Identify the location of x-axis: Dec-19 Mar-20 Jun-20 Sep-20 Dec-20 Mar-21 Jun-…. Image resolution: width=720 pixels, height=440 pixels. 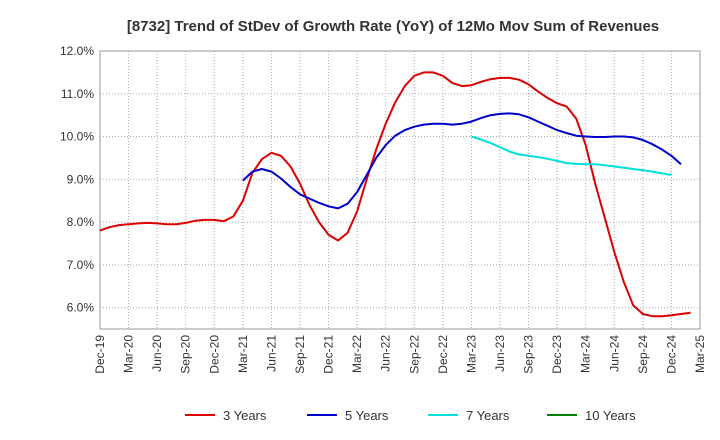
(400, 354).